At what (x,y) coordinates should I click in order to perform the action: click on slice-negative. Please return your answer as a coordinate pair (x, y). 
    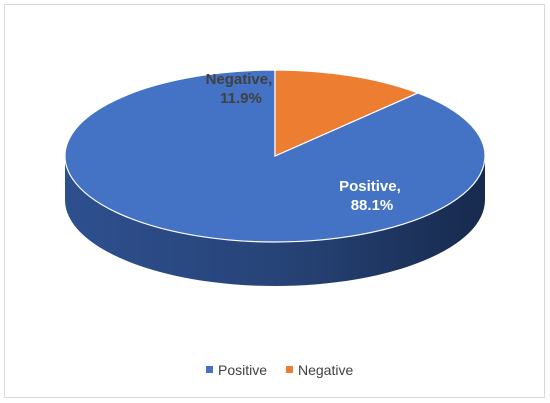
    Looking at the image, I should click on (347, 113).